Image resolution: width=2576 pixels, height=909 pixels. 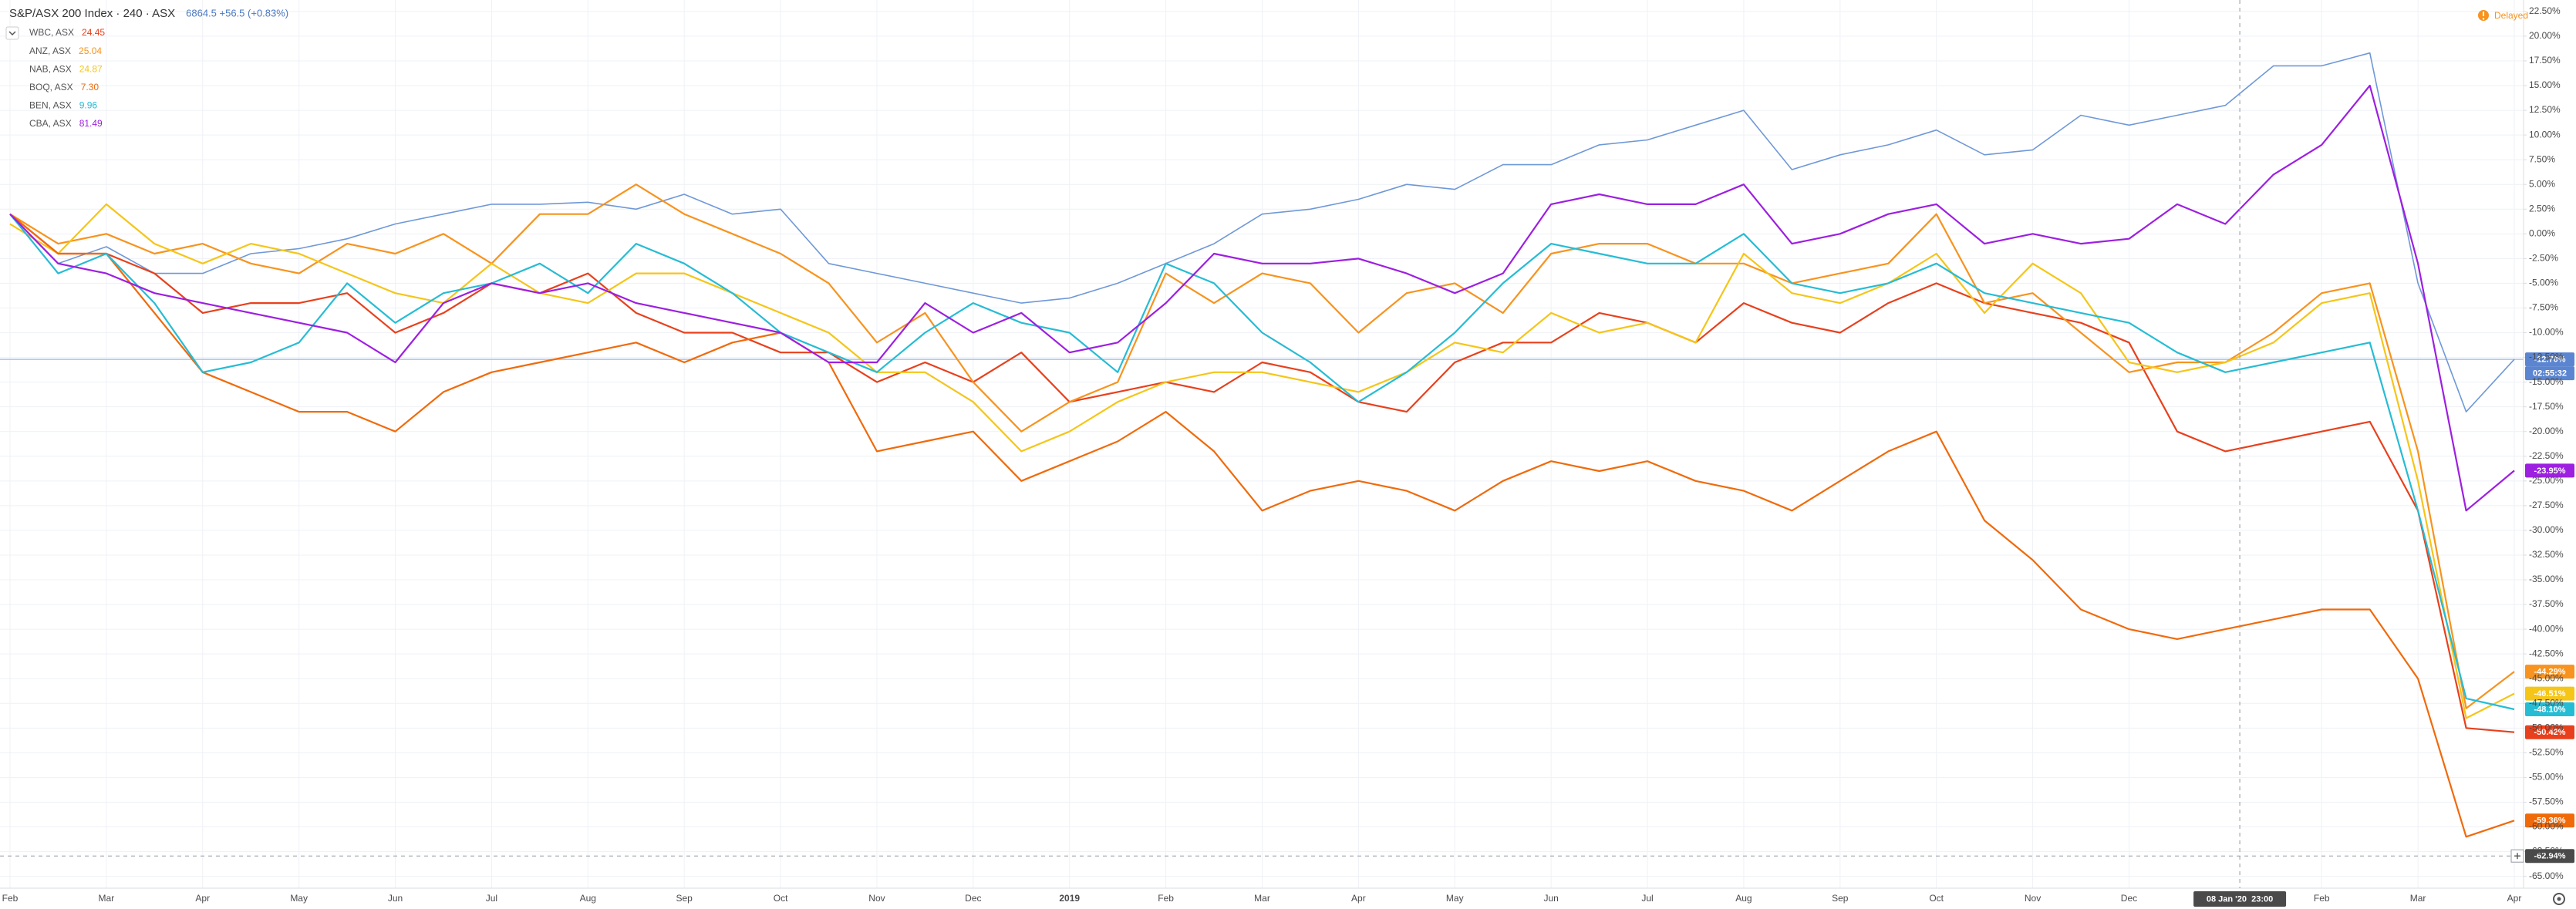 I want to click on x-tick-label: Jul, so click(x=491, y=898).